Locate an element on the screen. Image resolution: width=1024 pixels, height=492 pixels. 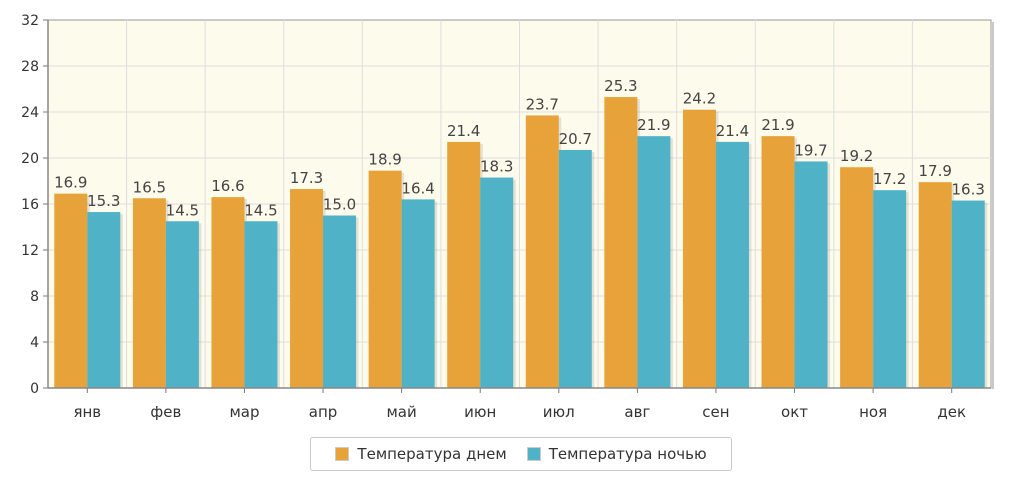
y-tick-label: 0 is located at coordinates (34, 389).